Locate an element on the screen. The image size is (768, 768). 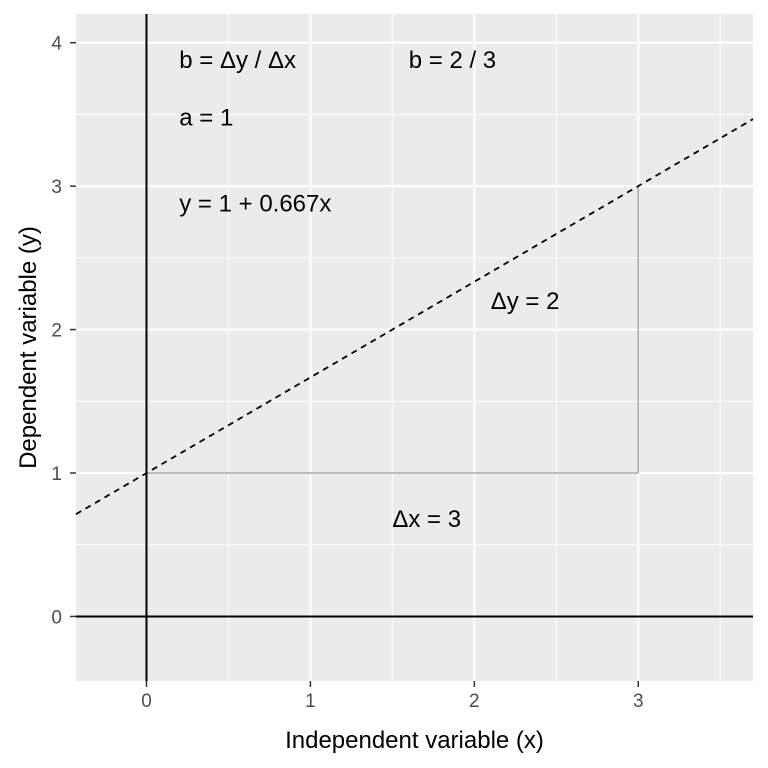
y-tick-label: 0 is located at coordinates (56, 617).